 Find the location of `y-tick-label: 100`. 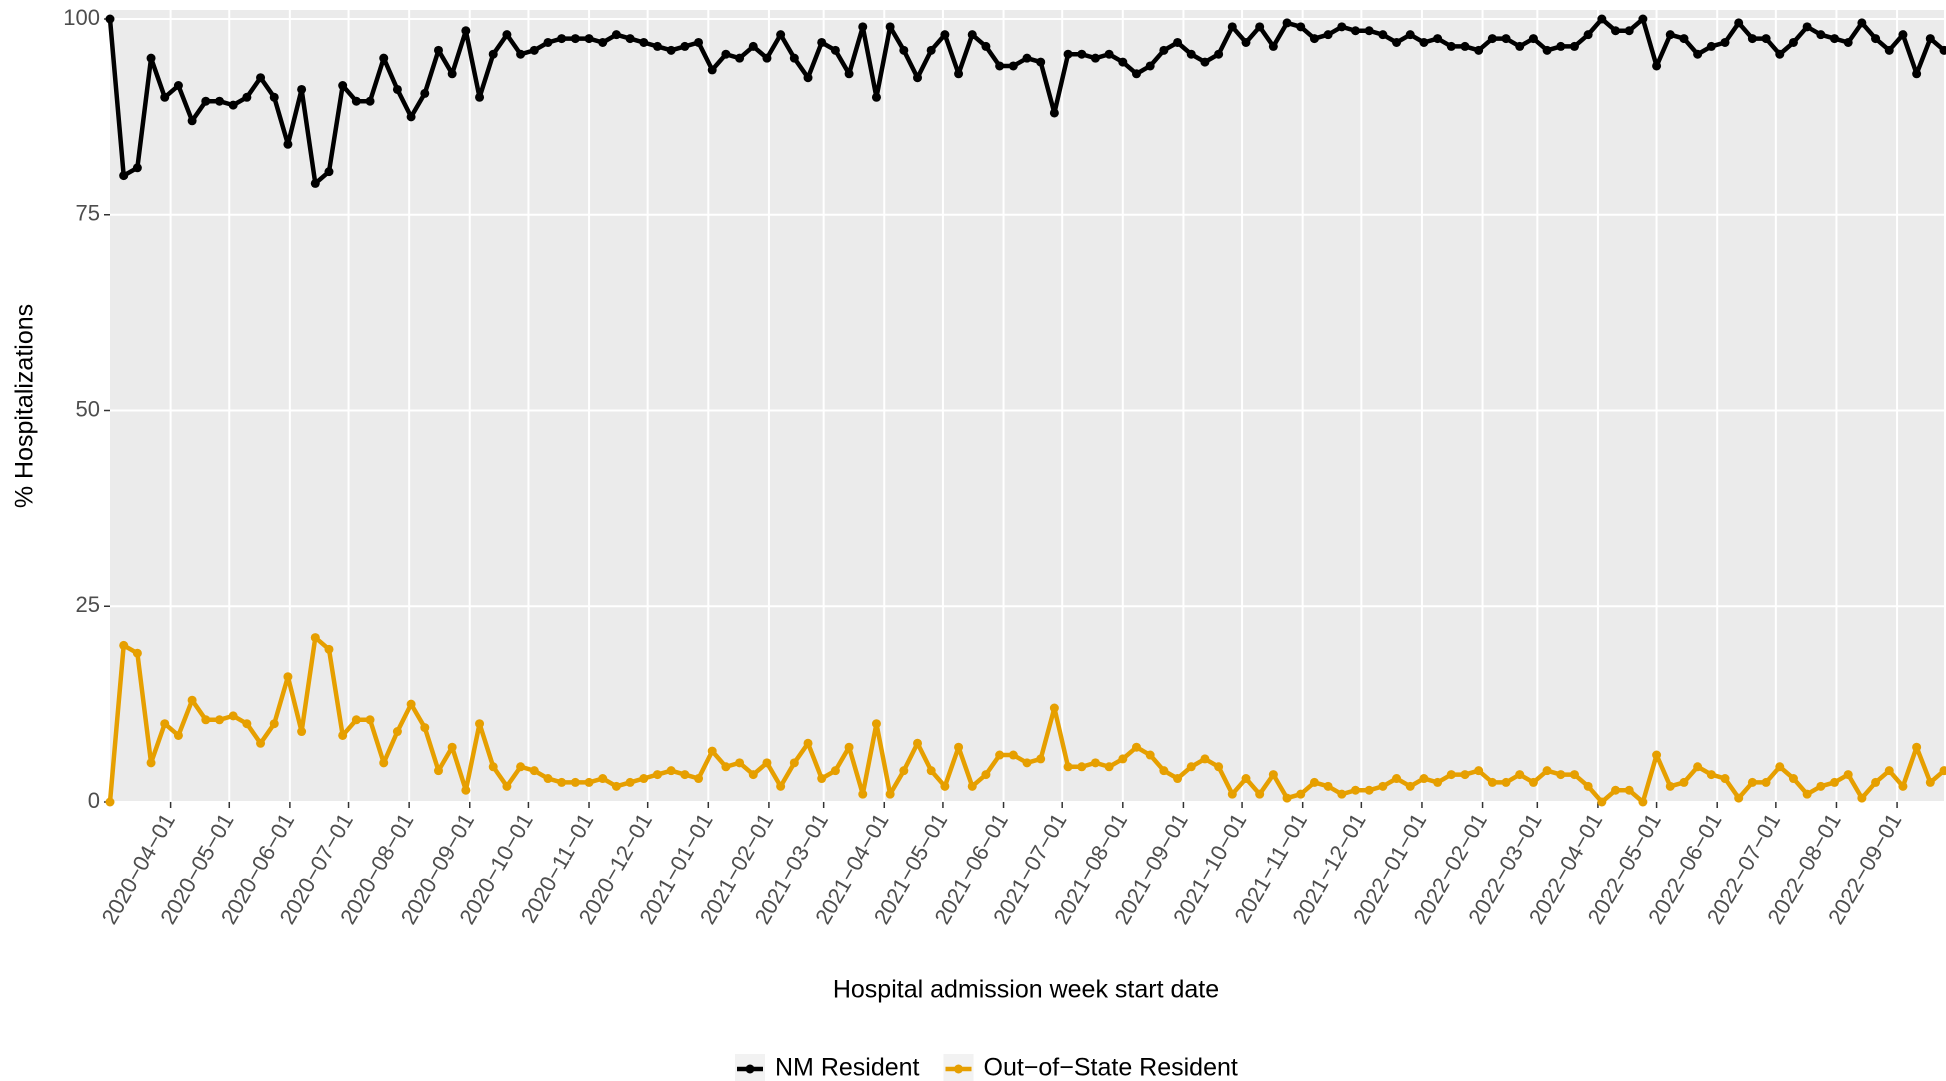

y-tick-label: 100 is located at coordinates (81, 17).